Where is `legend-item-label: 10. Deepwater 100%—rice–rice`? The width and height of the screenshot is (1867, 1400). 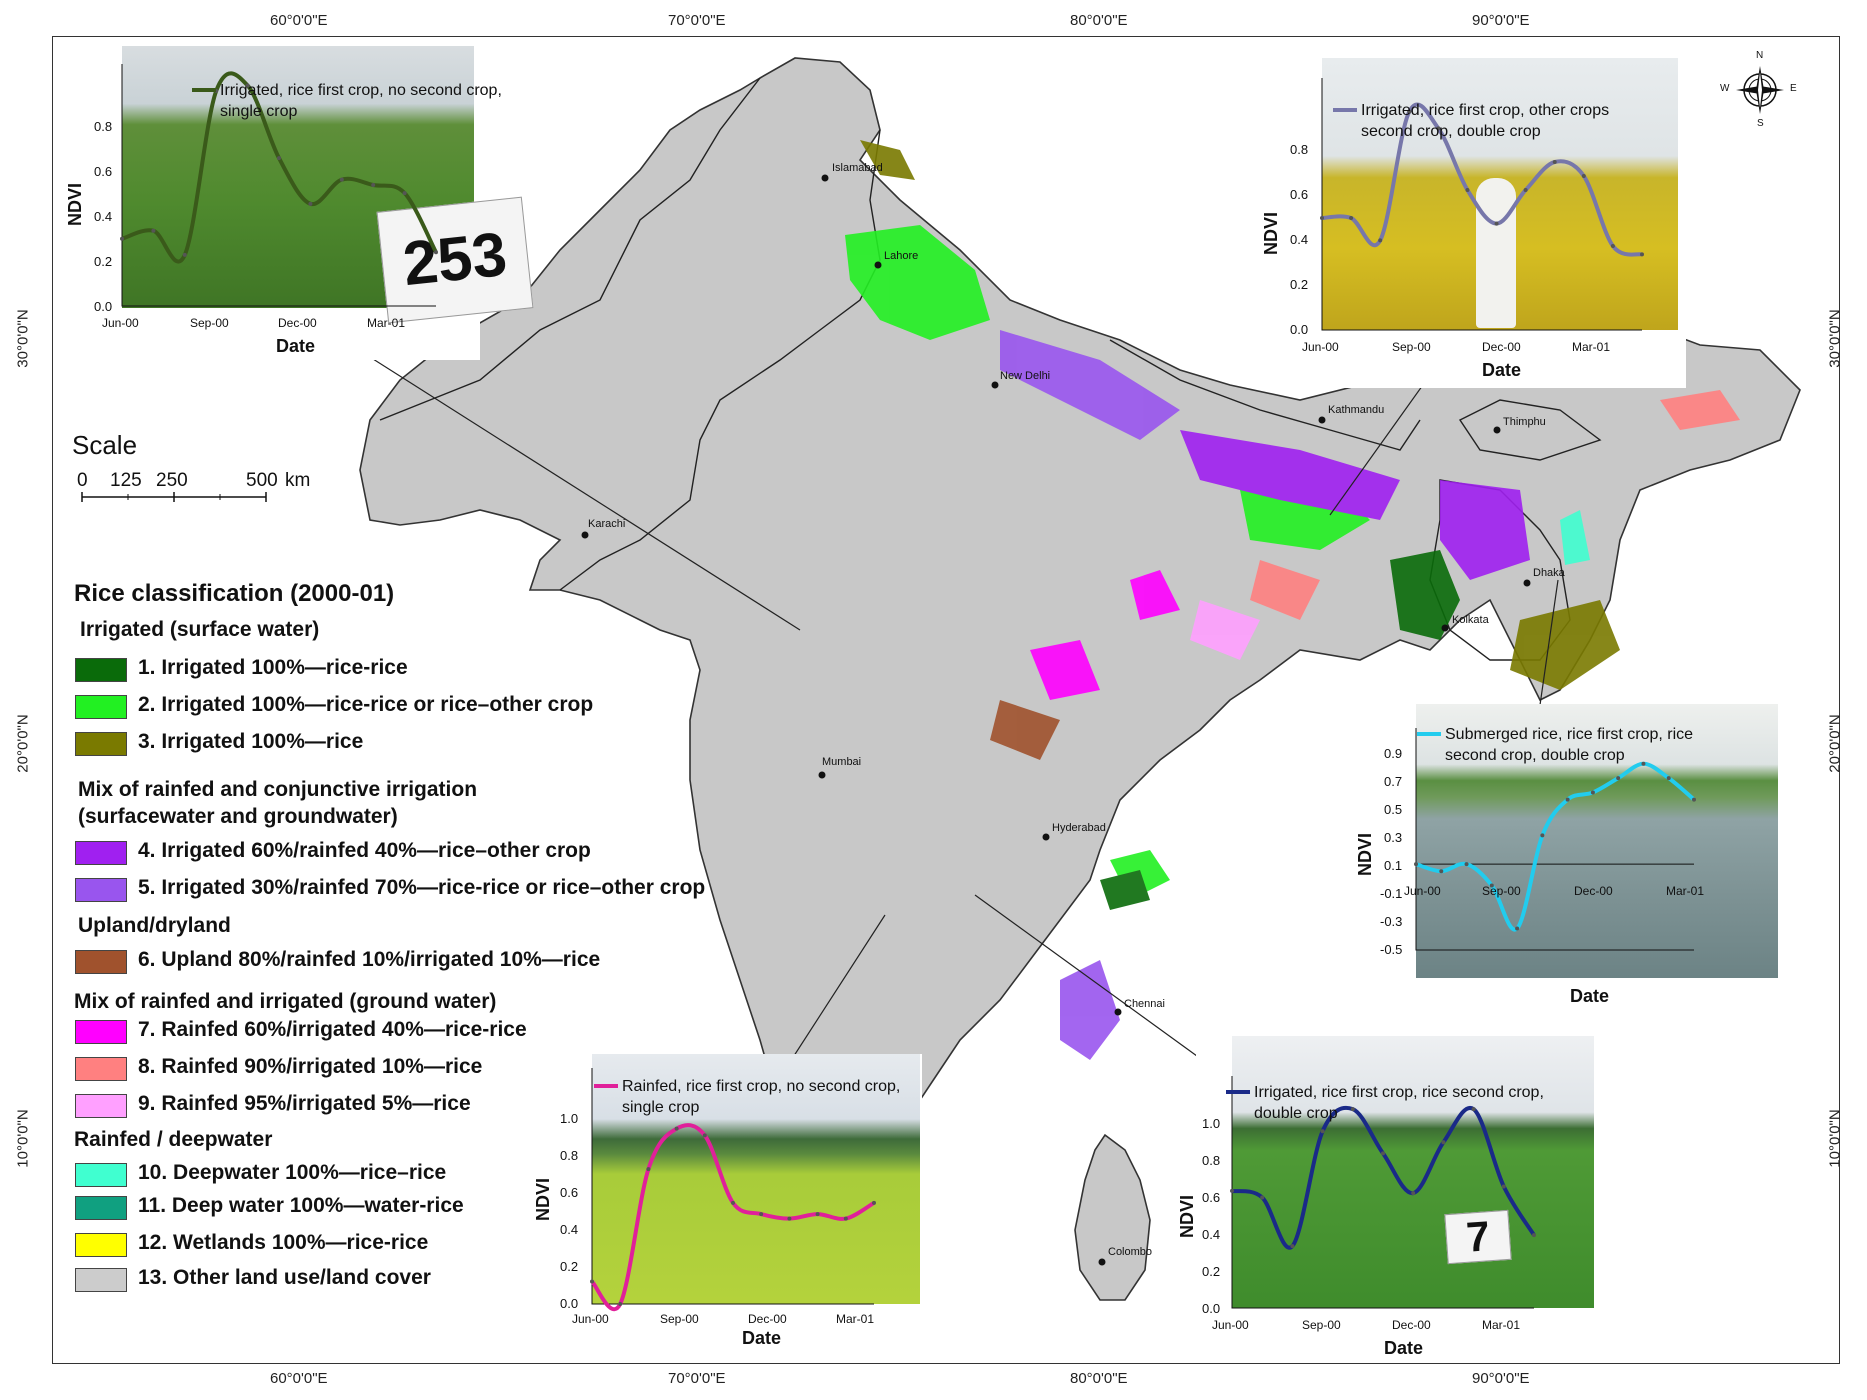 legend-item-label: 10. Deepwater 100%—rice–rice is located at coordinates (292, 1172).